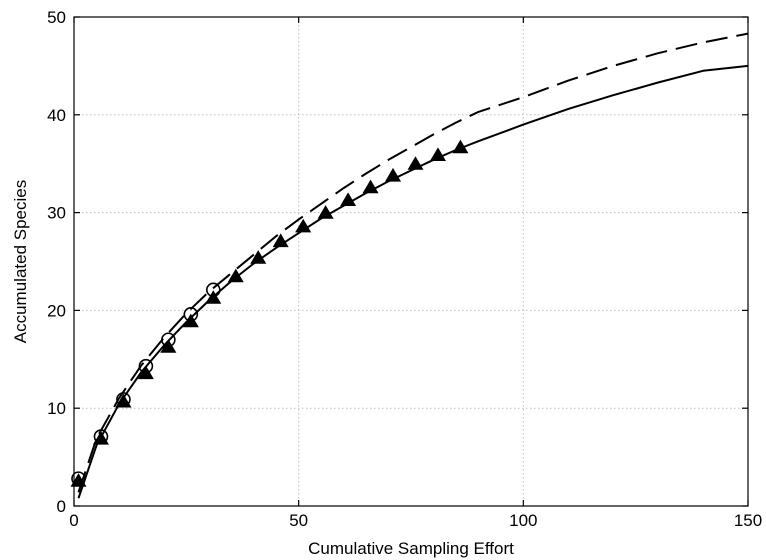 The width and height of the screenshot is (766, 560). I want to click on y-tick-label: 40, so click(56, 115).